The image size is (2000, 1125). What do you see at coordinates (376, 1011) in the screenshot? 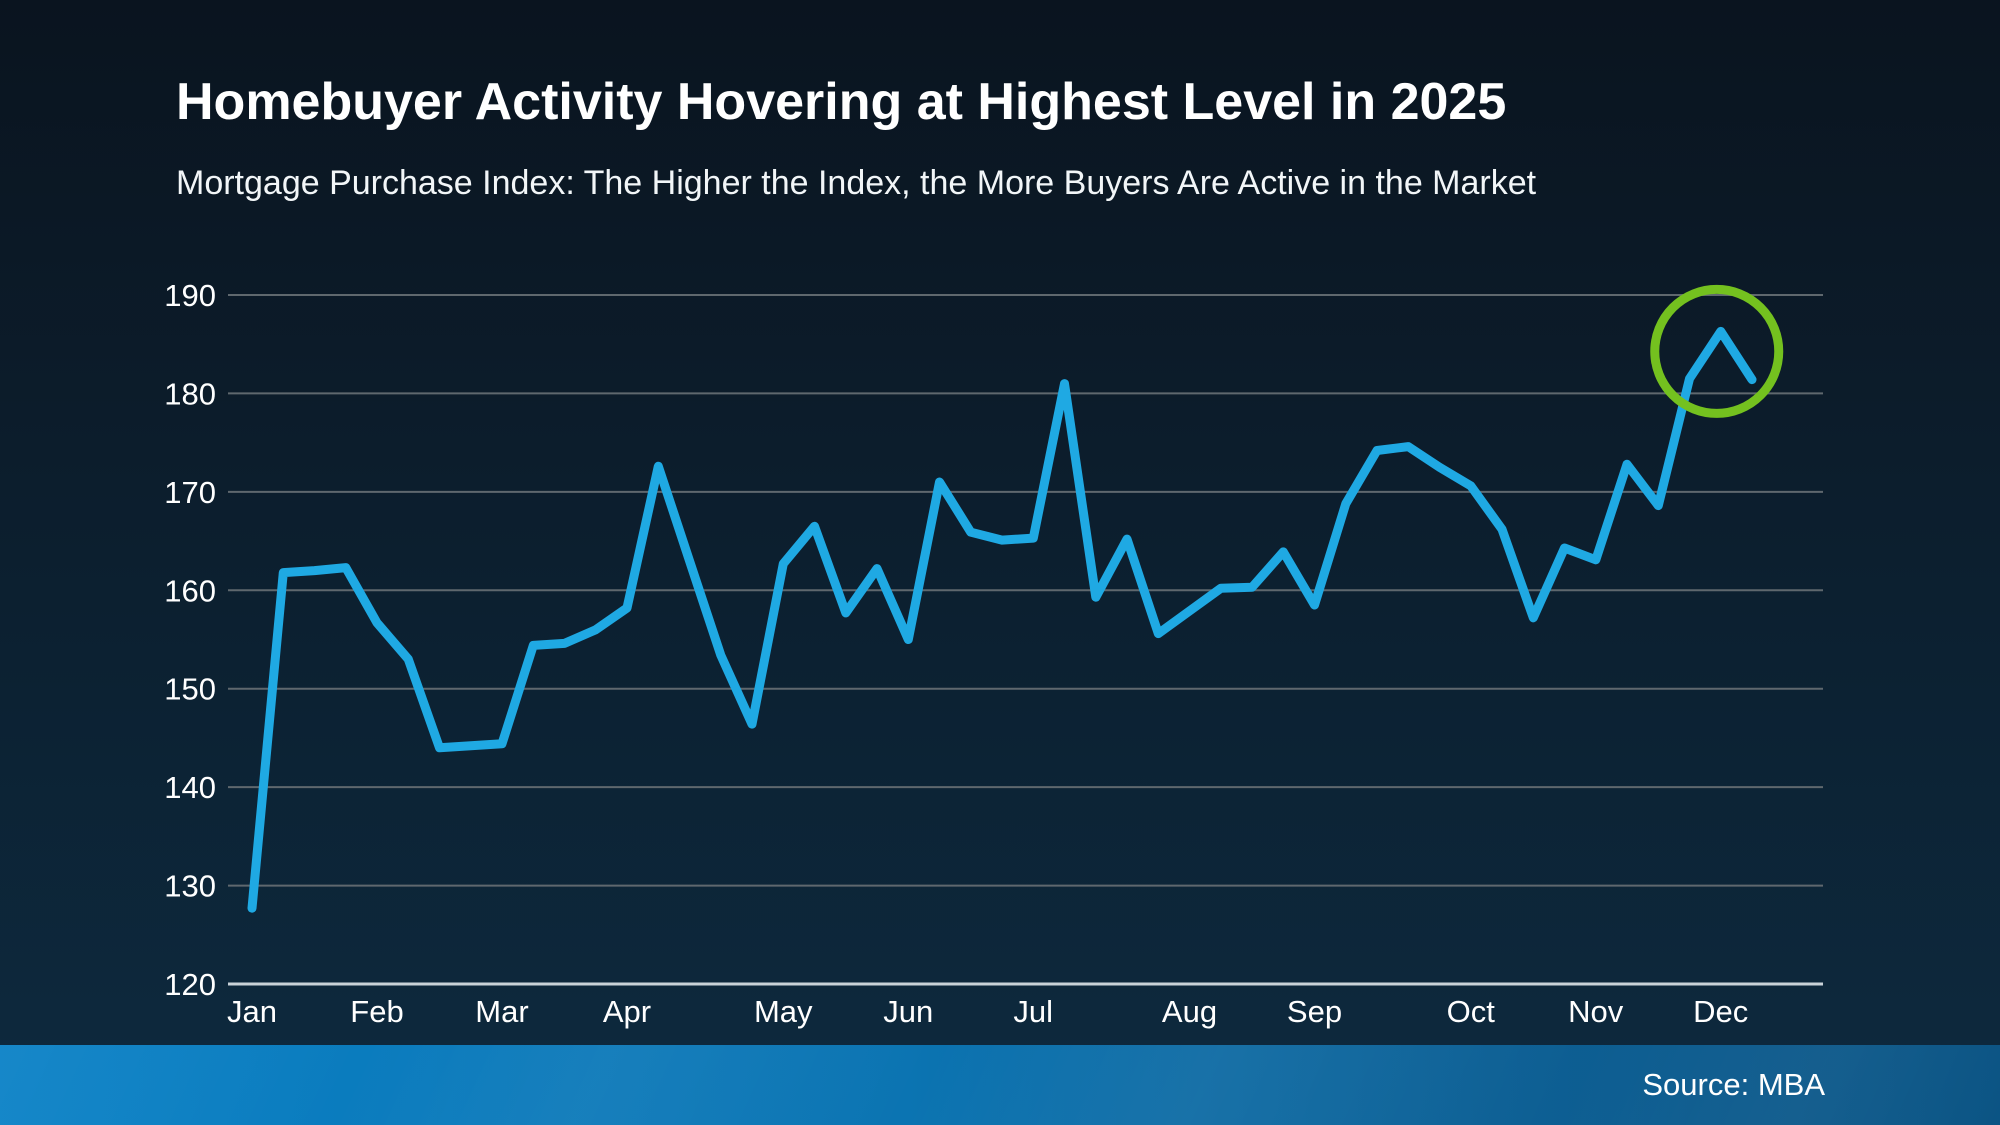
I see `x-tick-label: Feb` at bounding box center [376, 1011].